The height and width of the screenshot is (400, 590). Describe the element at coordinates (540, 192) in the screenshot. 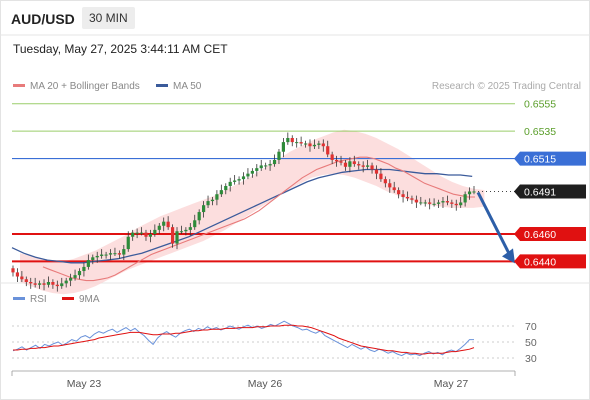

I see `last-price-label: 0.6491` at that location.